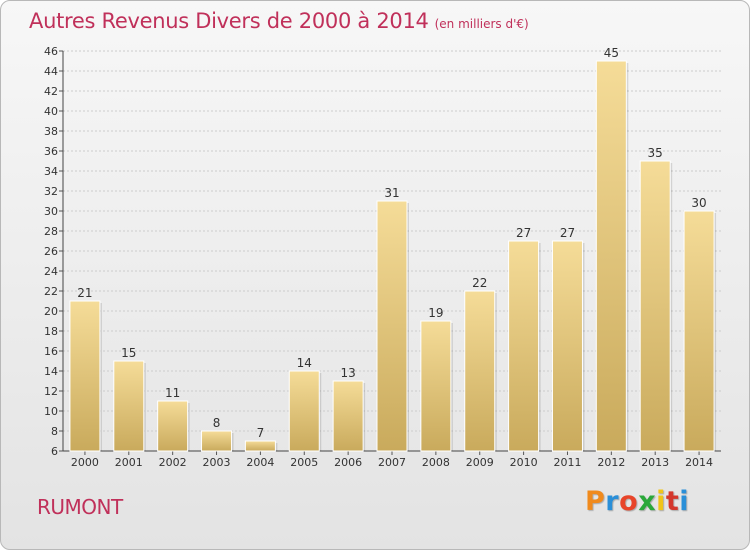 The width and height of the screenshot is (750, 550). I want to click on x-tick-label: 2006, so click(348, 462).